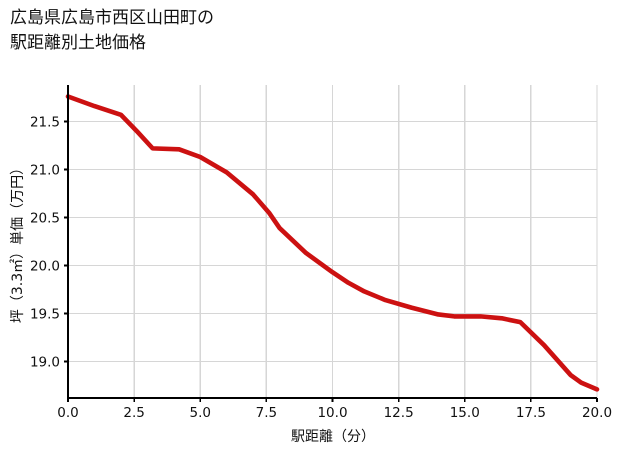  Describe the element at coordinates (333, 436) in the screenshot. I see `x-axis-label: 駅距離（分）` at that location.